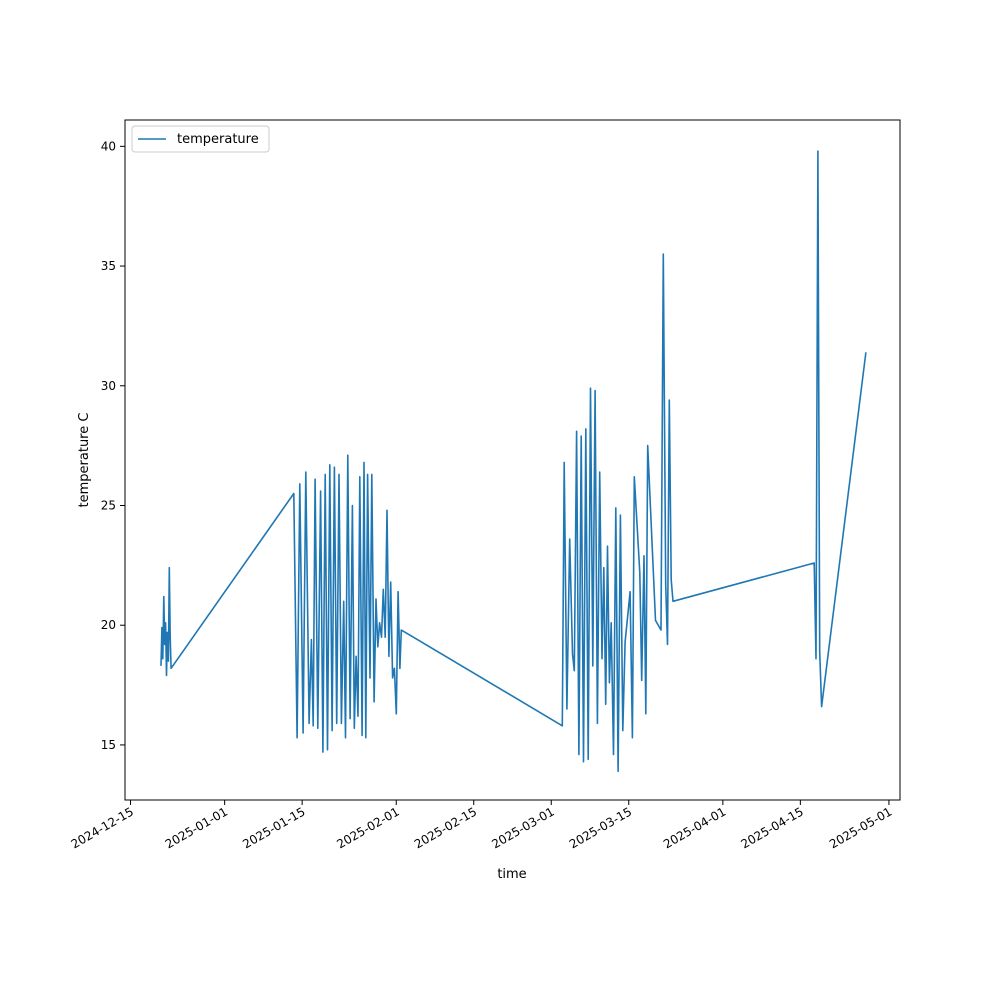  I want to click on legend: temperature, so click(200, 139).